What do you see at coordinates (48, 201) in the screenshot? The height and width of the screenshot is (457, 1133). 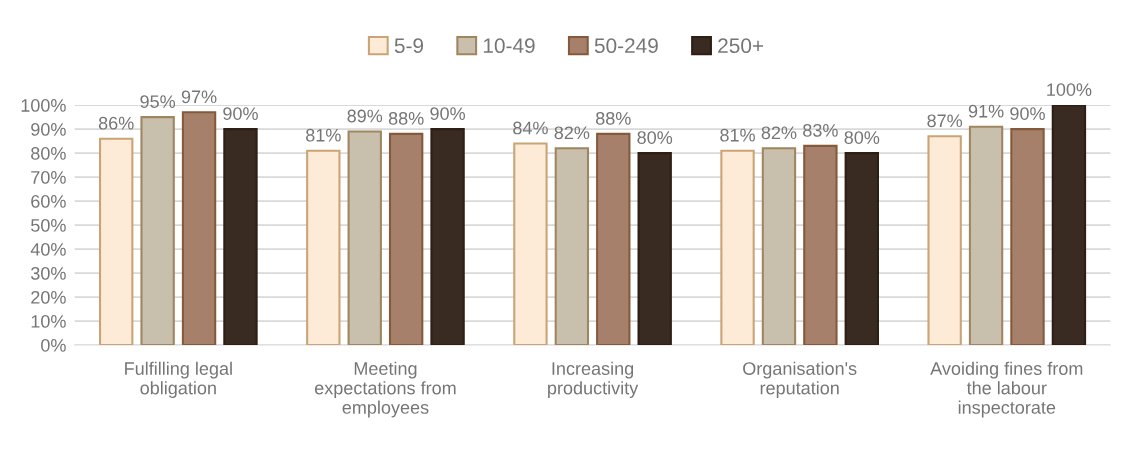 I see `y-tick-label: 60%` at bounding box center [48, 201].